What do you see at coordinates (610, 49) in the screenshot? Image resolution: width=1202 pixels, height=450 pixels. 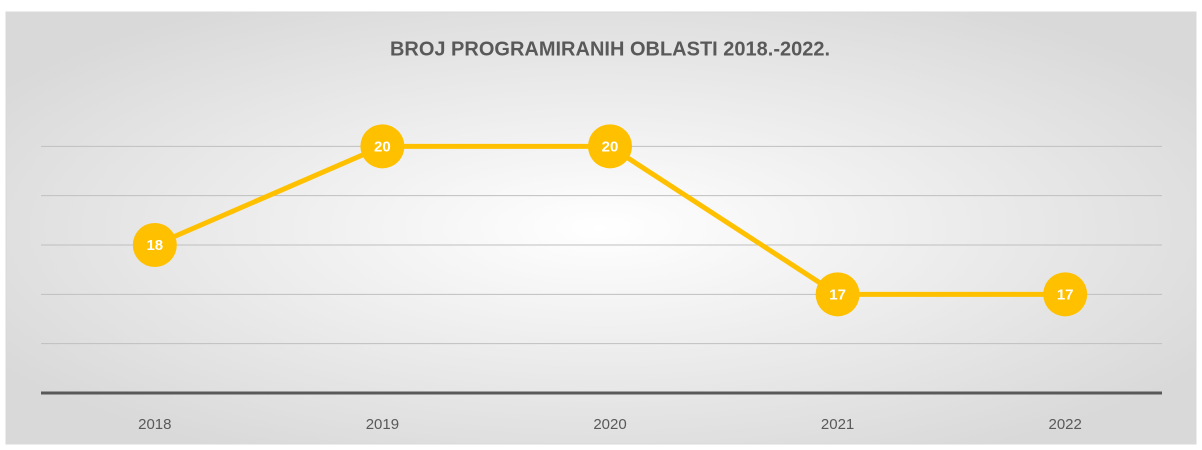 I see `chart-title: BROJ PROGRAMIRANIH OBLASTI 2018.-2022.` at bounding box center [610, 49].